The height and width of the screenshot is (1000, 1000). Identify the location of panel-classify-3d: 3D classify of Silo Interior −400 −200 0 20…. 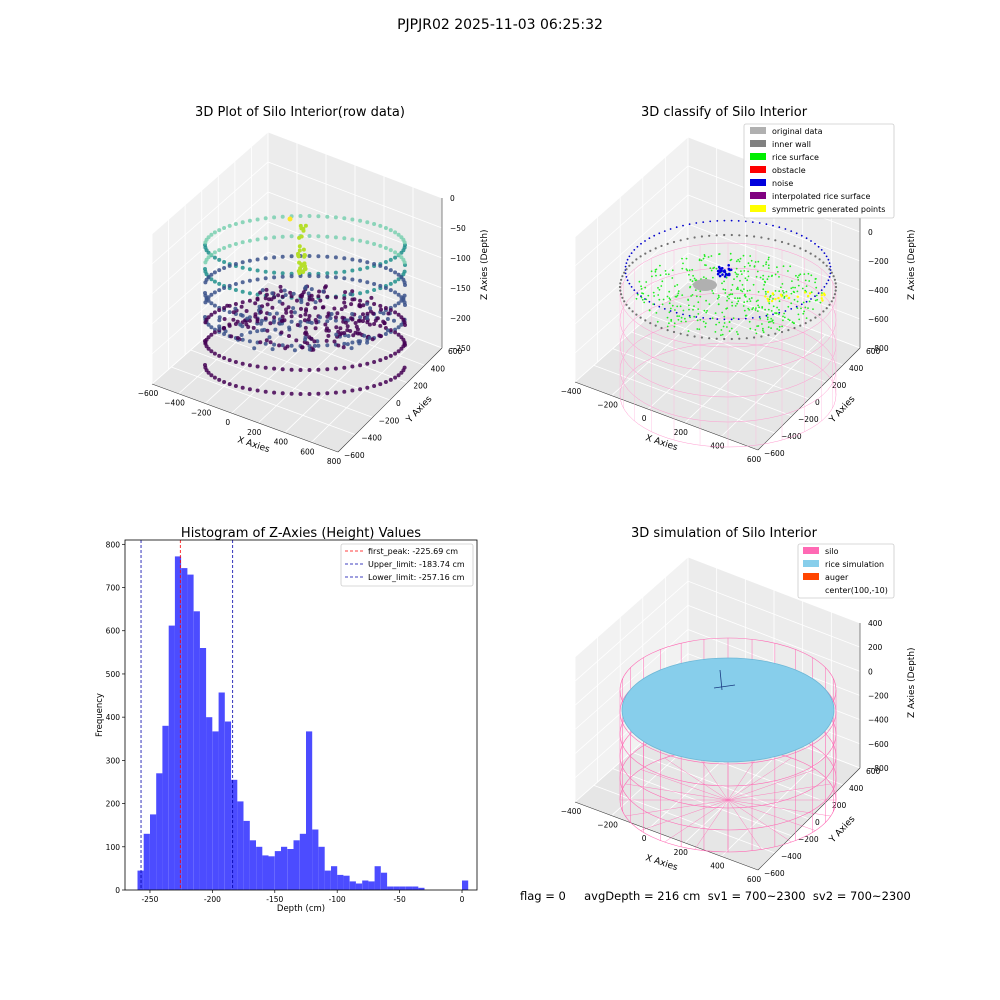
(739, 284).